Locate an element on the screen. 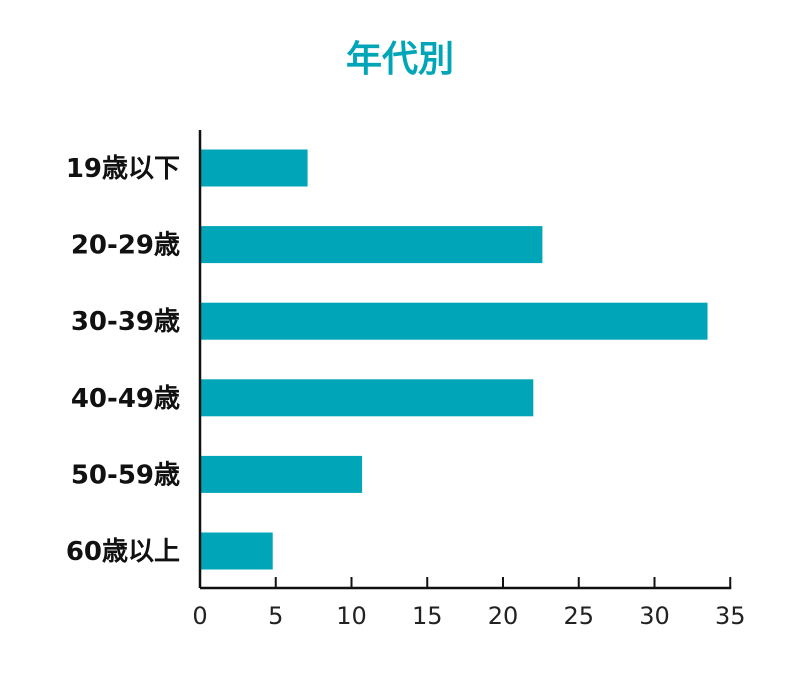 Image resolution: width=800 pixels, height=685 pixels. tick-label-2: 10 is located at coordinates (351, 616).